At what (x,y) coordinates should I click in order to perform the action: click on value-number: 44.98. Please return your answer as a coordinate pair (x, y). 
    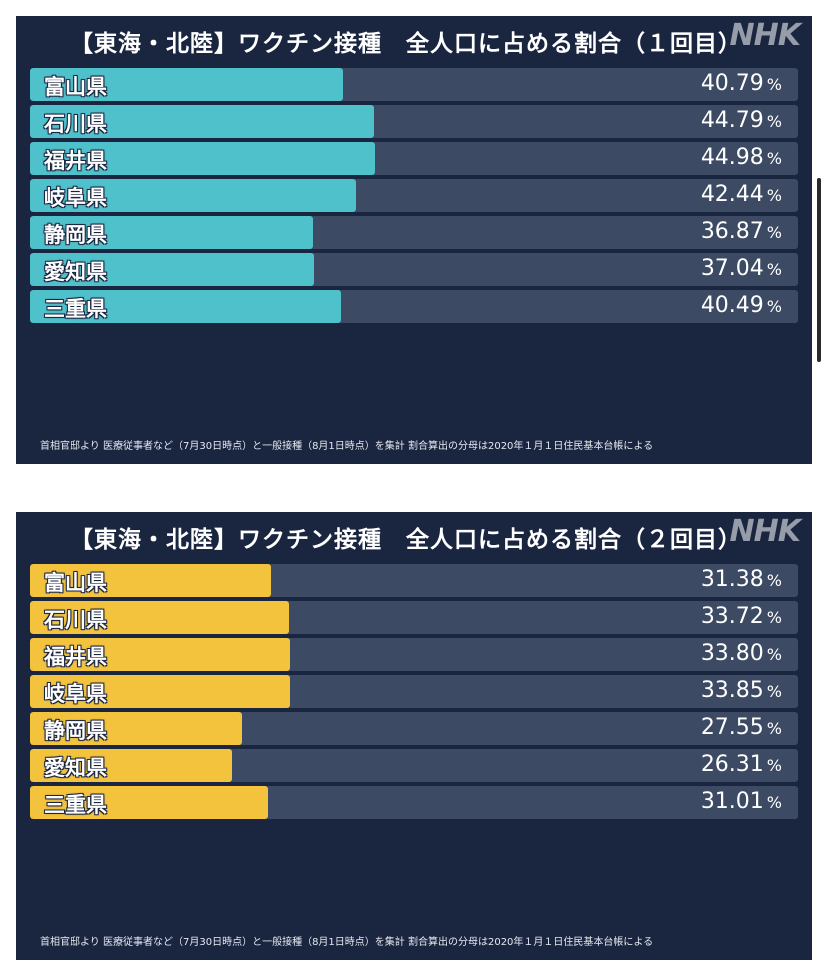
    Looking at the image, I should click on (732, 157).